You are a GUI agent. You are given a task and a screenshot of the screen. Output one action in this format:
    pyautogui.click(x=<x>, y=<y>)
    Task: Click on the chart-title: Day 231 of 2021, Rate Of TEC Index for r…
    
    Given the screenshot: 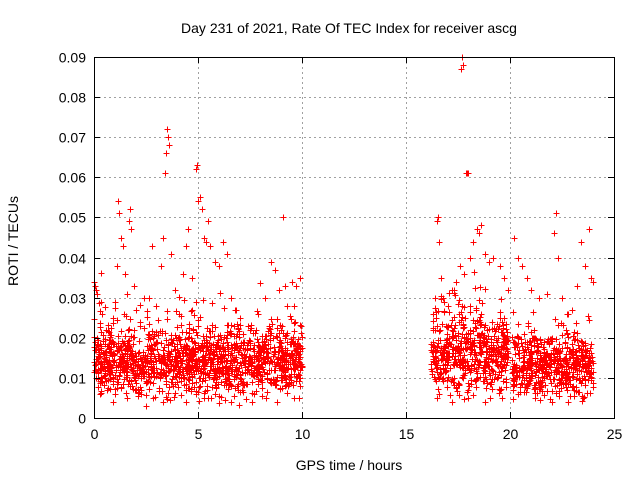 What is the action you would take?
    pyautogui.click(x=349, y=28)
    